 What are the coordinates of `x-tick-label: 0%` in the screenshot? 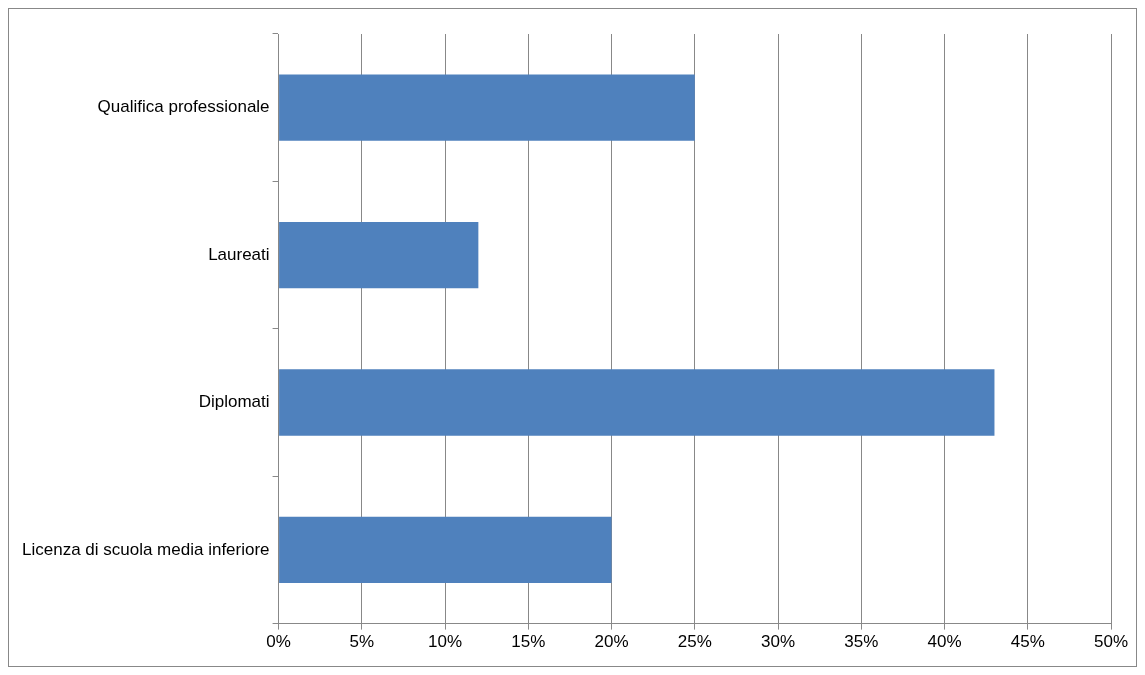 It's located at (278, 642).